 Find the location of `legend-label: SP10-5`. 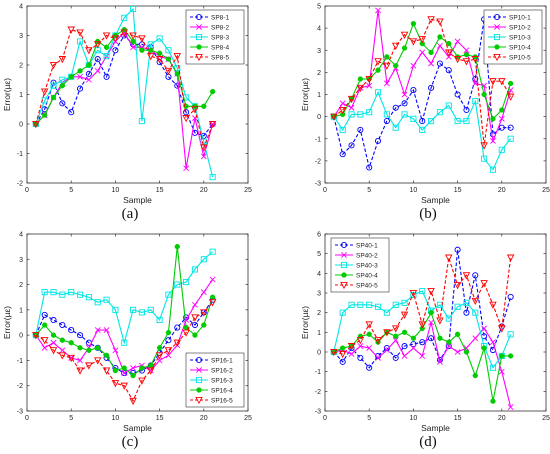

legend-label: SP10-5 is located at coordinates (520, 57).